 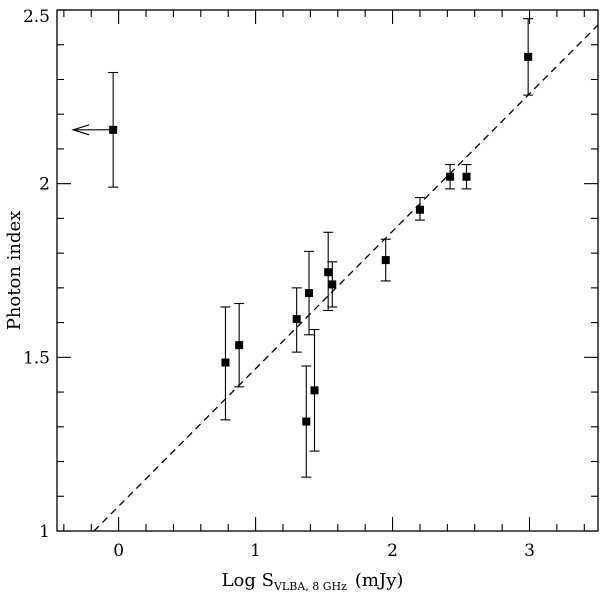 I want to click on y-axis-title: Photon index, so click(x=14, y=271).